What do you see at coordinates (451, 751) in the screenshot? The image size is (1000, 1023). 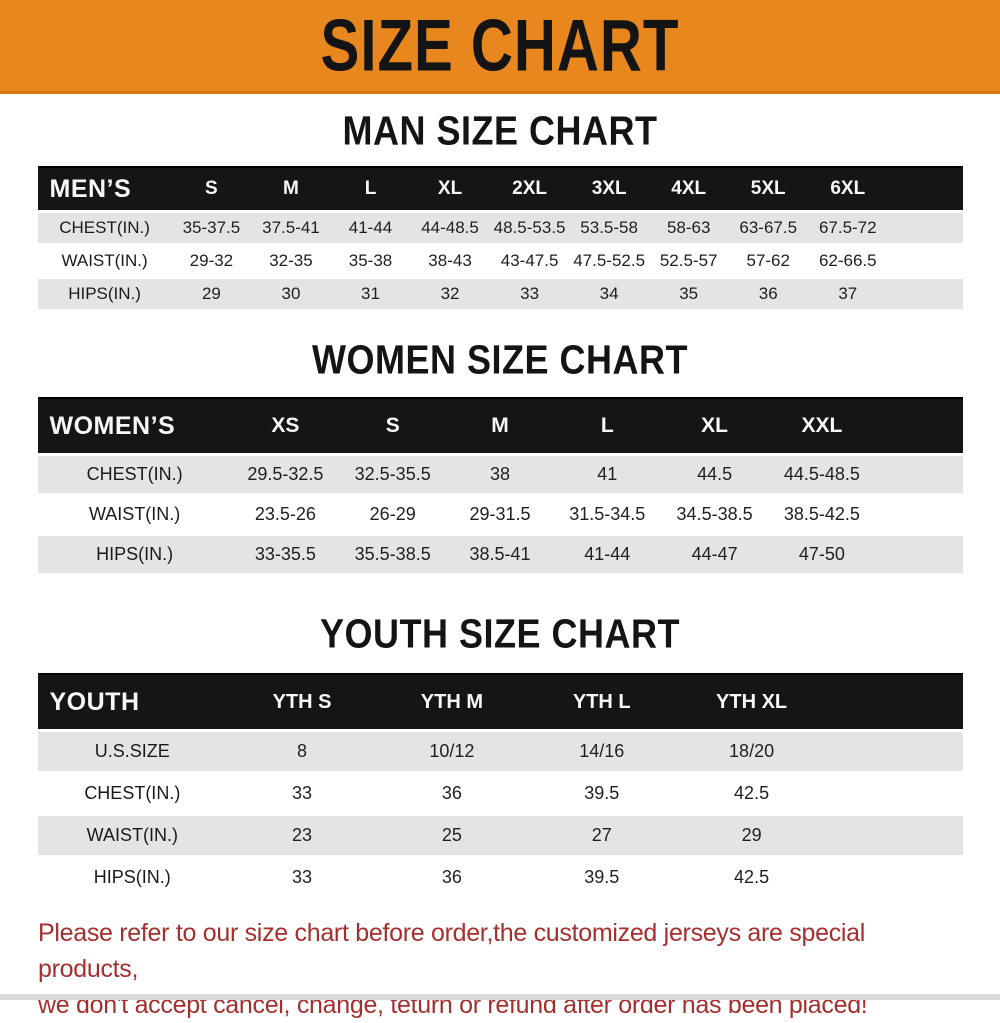 I see `value-cell: 10/12` at bounding box center [451, 751].